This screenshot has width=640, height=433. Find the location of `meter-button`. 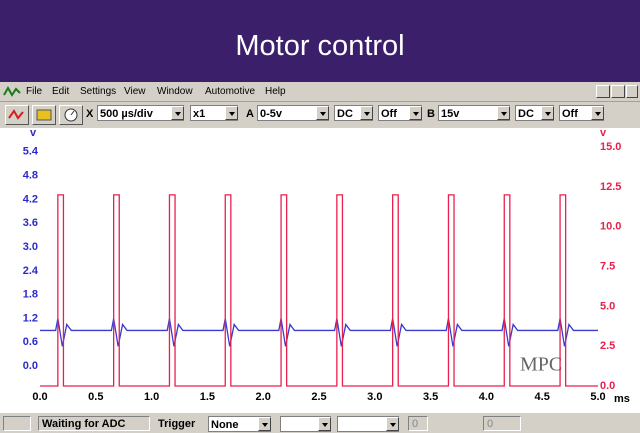

meter-button is located at coordinates (44, 115).